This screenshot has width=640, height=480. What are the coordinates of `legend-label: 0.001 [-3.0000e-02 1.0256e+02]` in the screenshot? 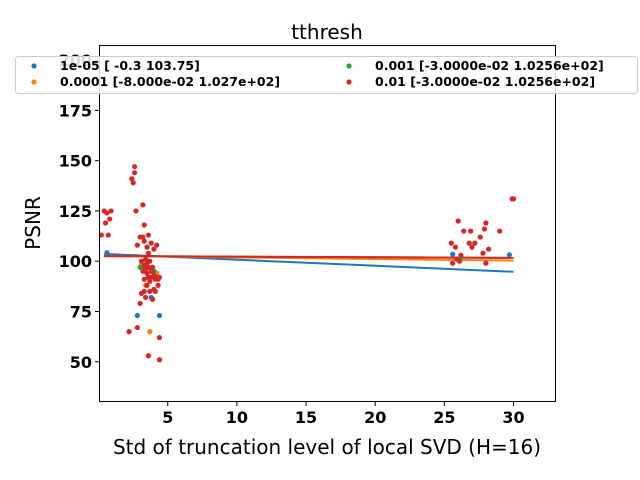 It's located at (489, 65).